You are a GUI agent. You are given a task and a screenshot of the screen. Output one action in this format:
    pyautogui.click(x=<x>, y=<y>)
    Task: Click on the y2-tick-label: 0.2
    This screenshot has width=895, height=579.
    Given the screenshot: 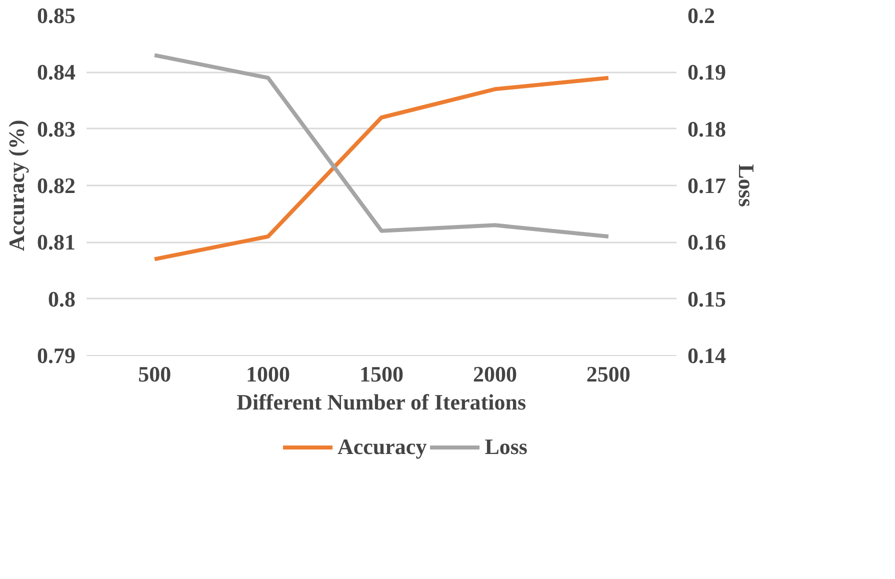 What is the action you would take?
    pyautogui.click(x=701, y=15)
    